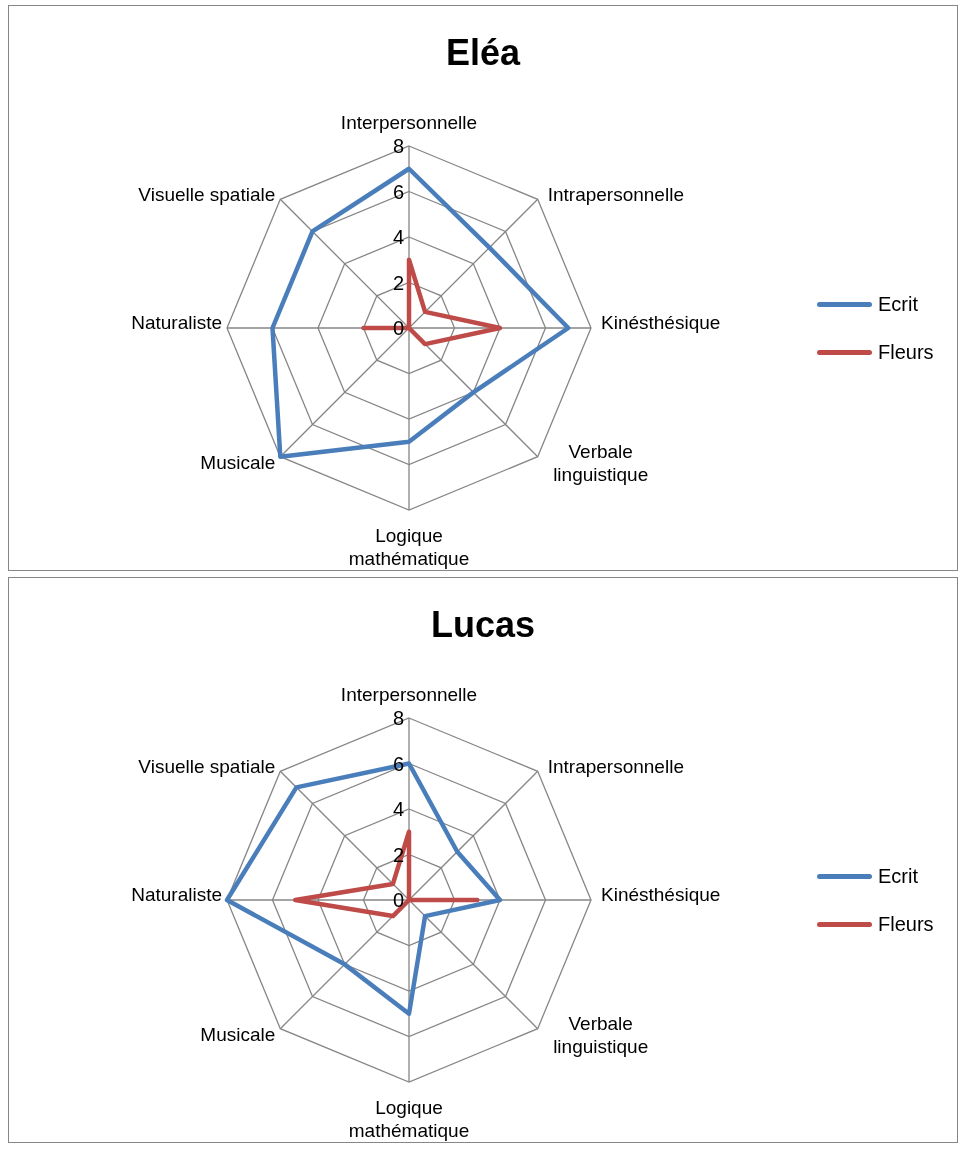 Image resolution: width=960 pixels, height=1158 pixels. I want to click on chart-title: Lucas, so click(482, 625).